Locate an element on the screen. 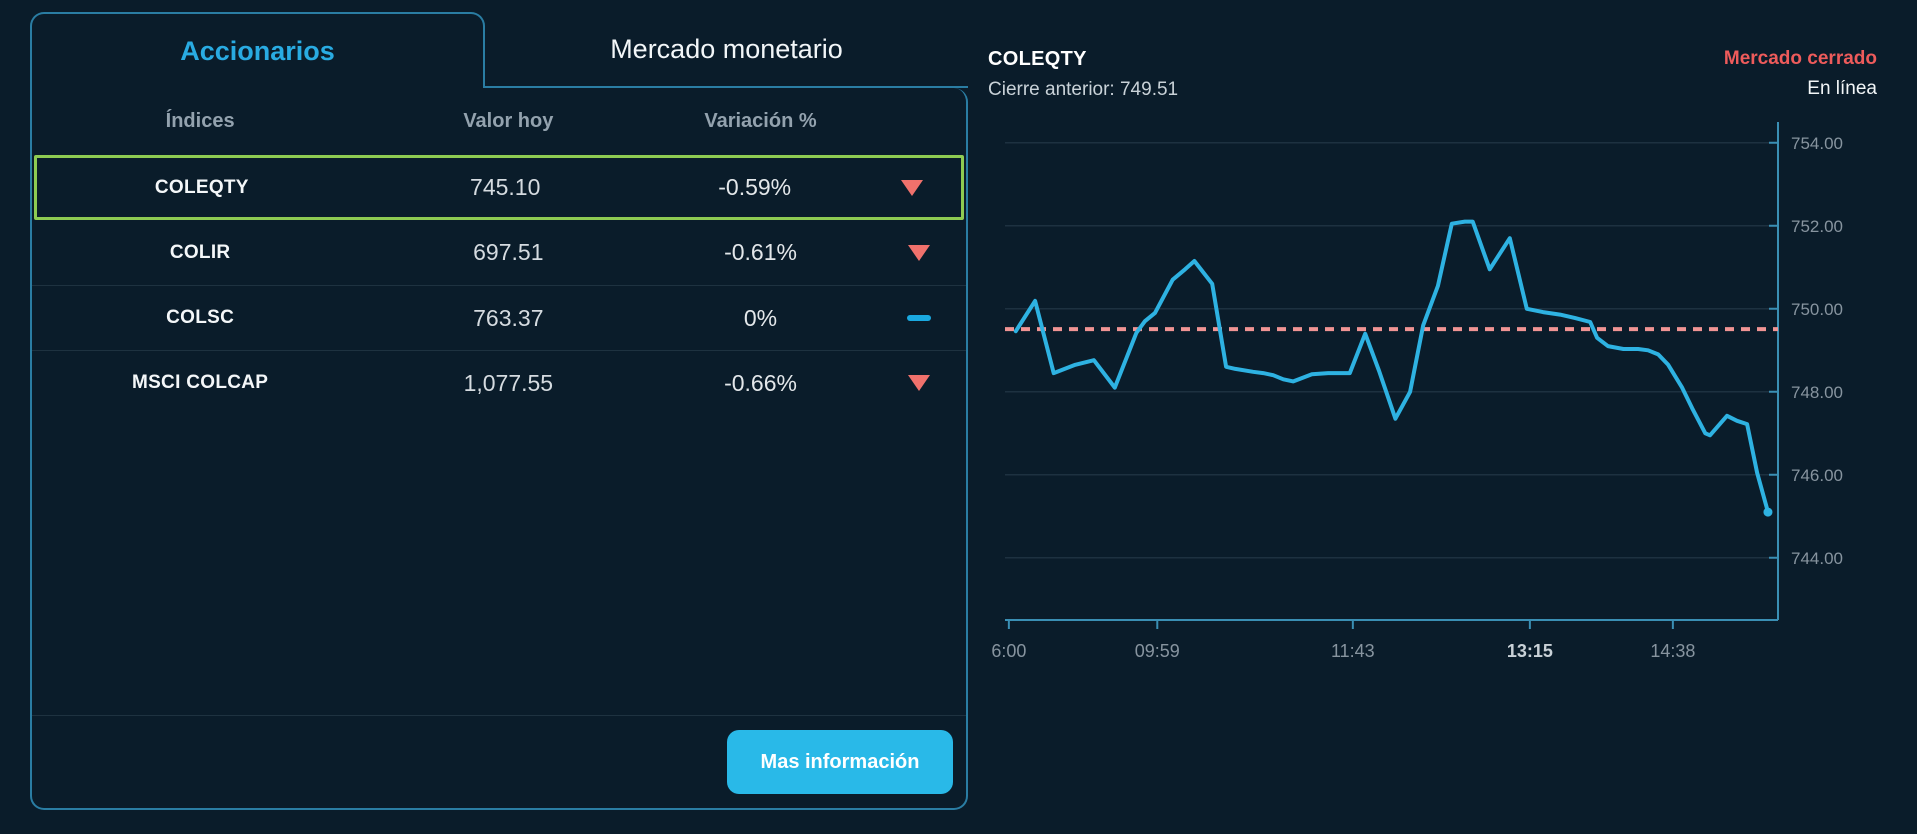 This screenshot has width=1917, height=834. tab-accionarios: Accionarios is located at coordinates (257, 50).